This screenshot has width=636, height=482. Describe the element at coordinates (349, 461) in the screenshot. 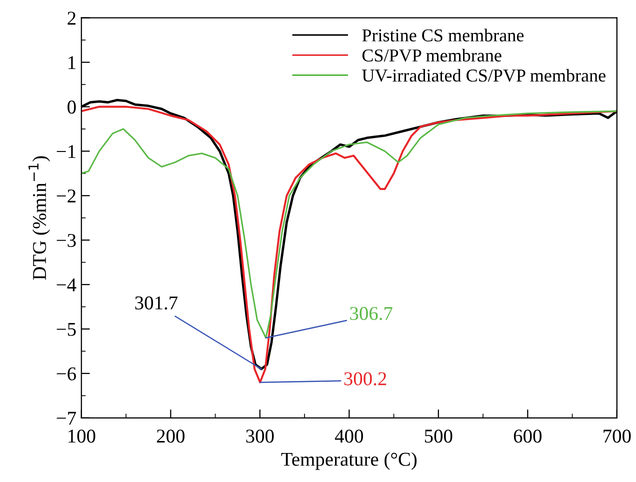

I see `x-axis-title: Temperature (°C)` at that location.